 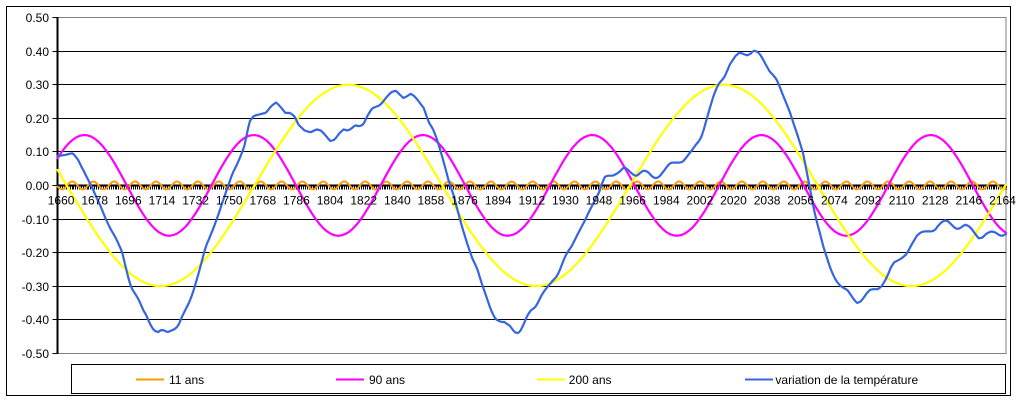 I want to click on svg-text: 1858, so click(x=431, y=201).